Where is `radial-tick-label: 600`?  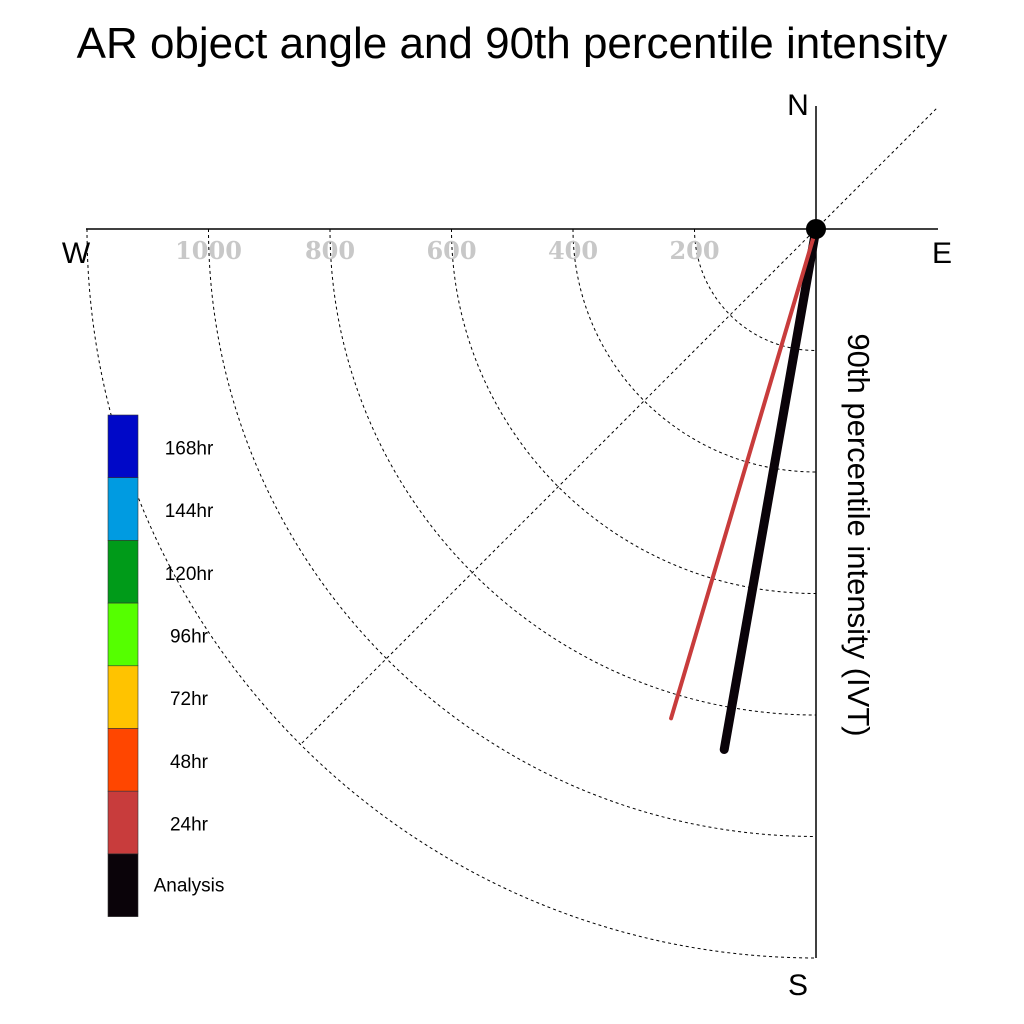
radial-tick-label: 600 is located at coordinates (451, 250).